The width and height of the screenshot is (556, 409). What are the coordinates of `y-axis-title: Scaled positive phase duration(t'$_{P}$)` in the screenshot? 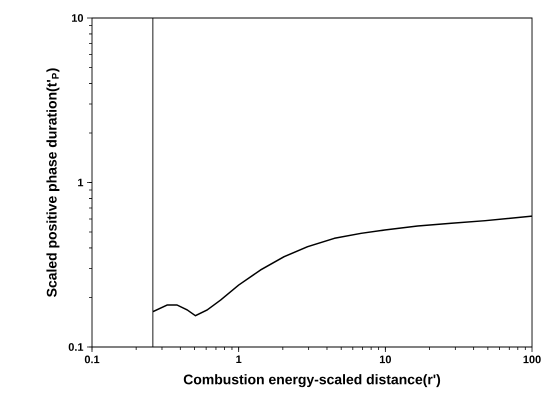 It's located at (53, 182).